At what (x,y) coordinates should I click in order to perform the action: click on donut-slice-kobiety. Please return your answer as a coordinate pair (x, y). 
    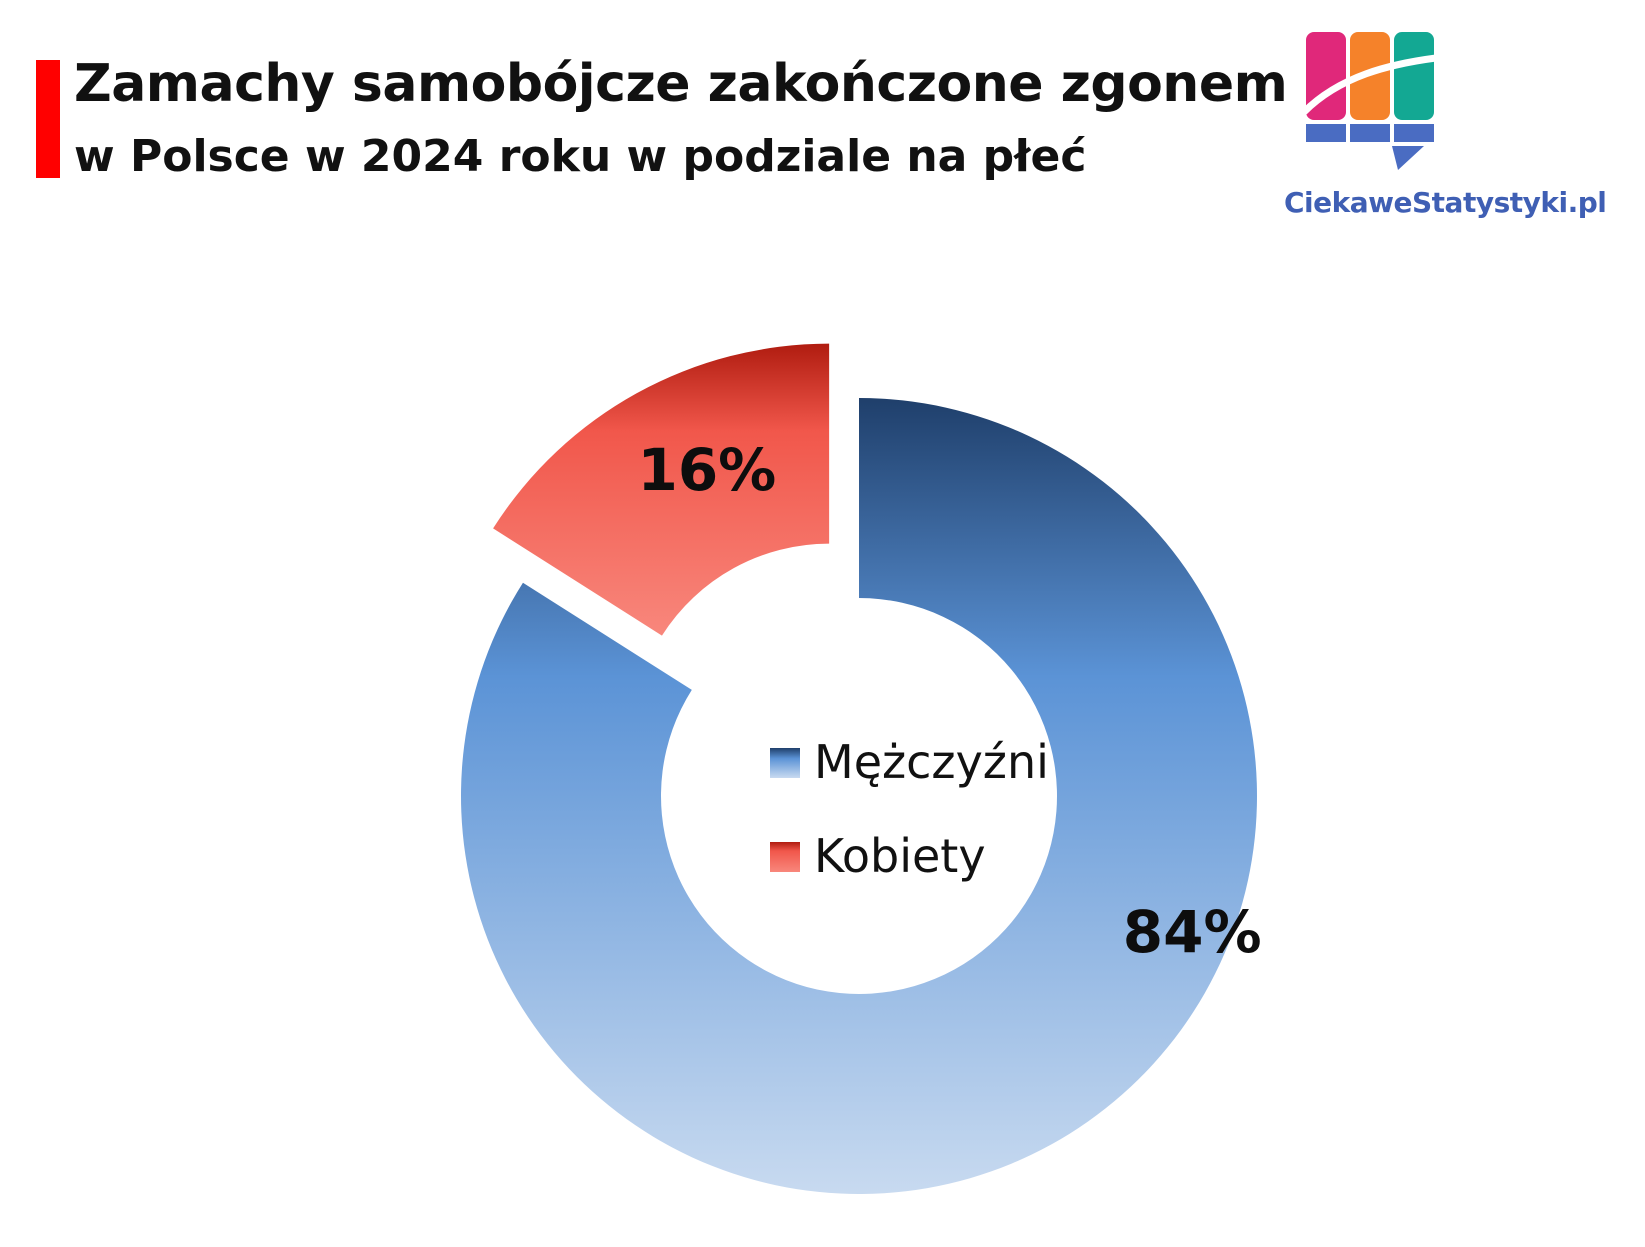
    Looking at the image, I should click on (661, 489).